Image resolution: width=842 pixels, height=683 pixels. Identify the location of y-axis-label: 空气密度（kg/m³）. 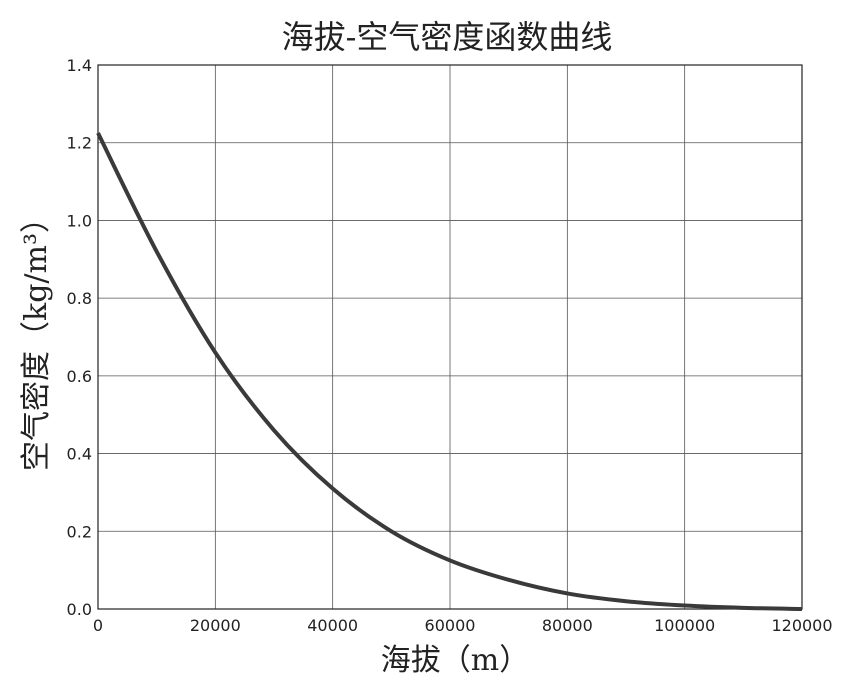
(36, 337).